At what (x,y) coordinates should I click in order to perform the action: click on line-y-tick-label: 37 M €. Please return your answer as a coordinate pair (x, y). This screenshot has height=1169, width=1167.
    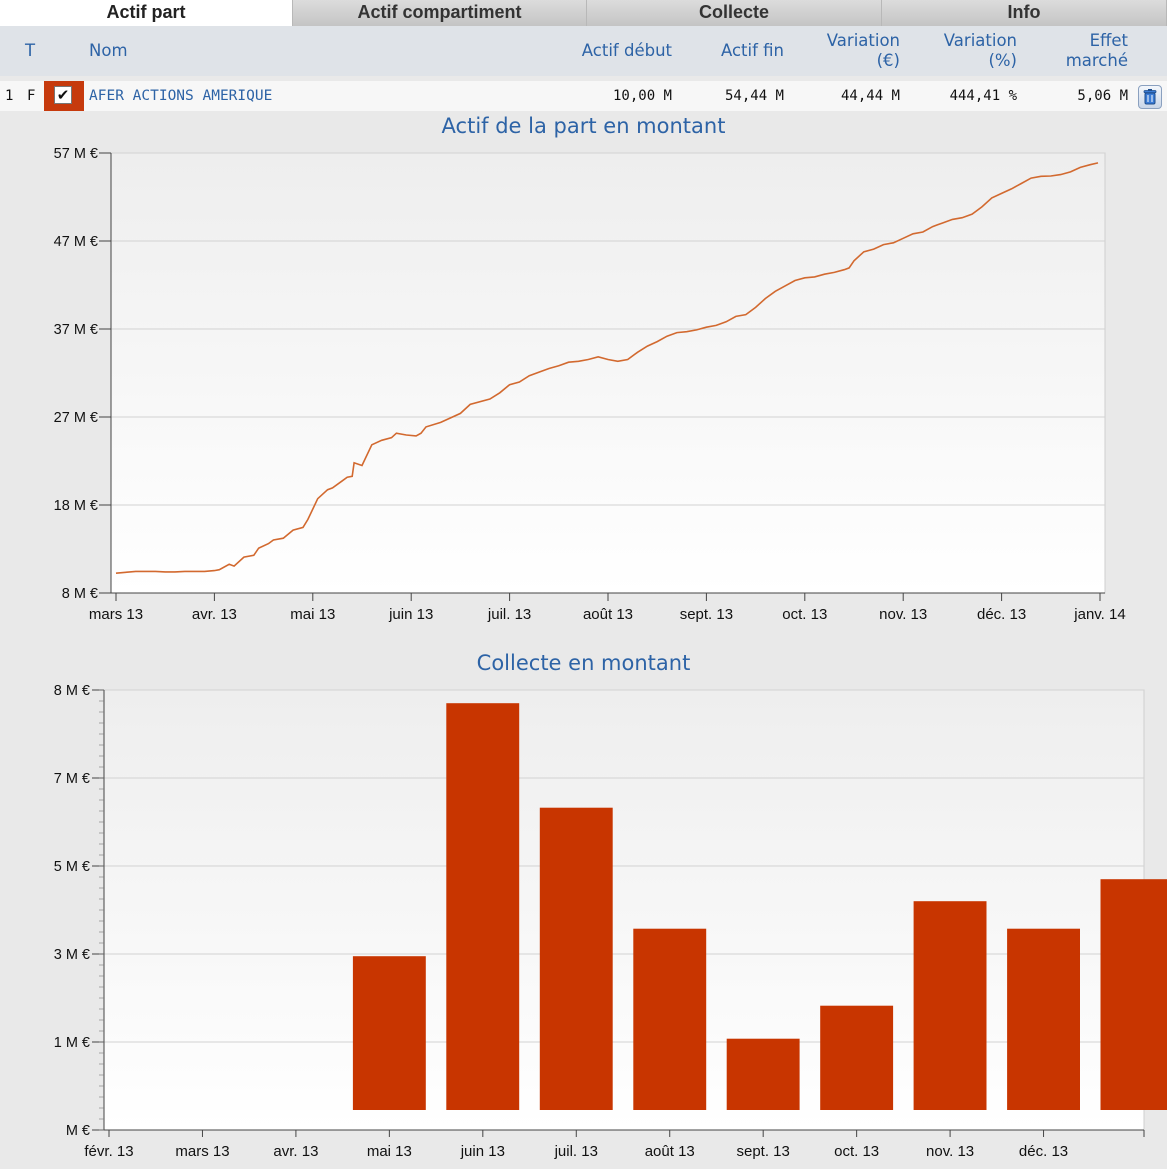
    Looking at the image, I should click on (76, 330).